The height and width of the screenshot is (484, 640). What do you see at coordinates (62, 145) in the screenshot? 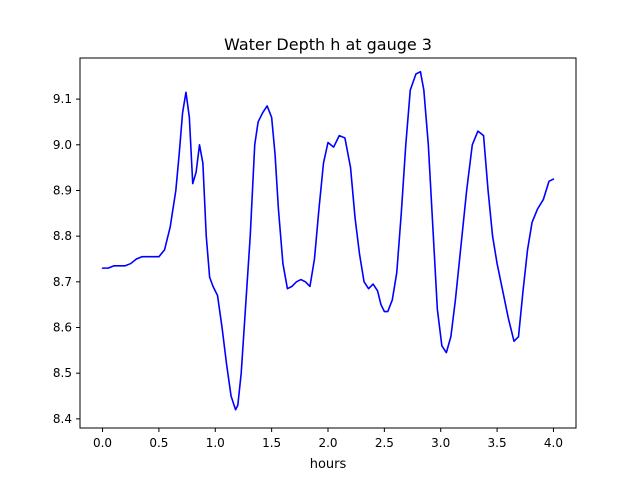
I see `y-tick-label: 9.0` at bounding box center [62, 145].